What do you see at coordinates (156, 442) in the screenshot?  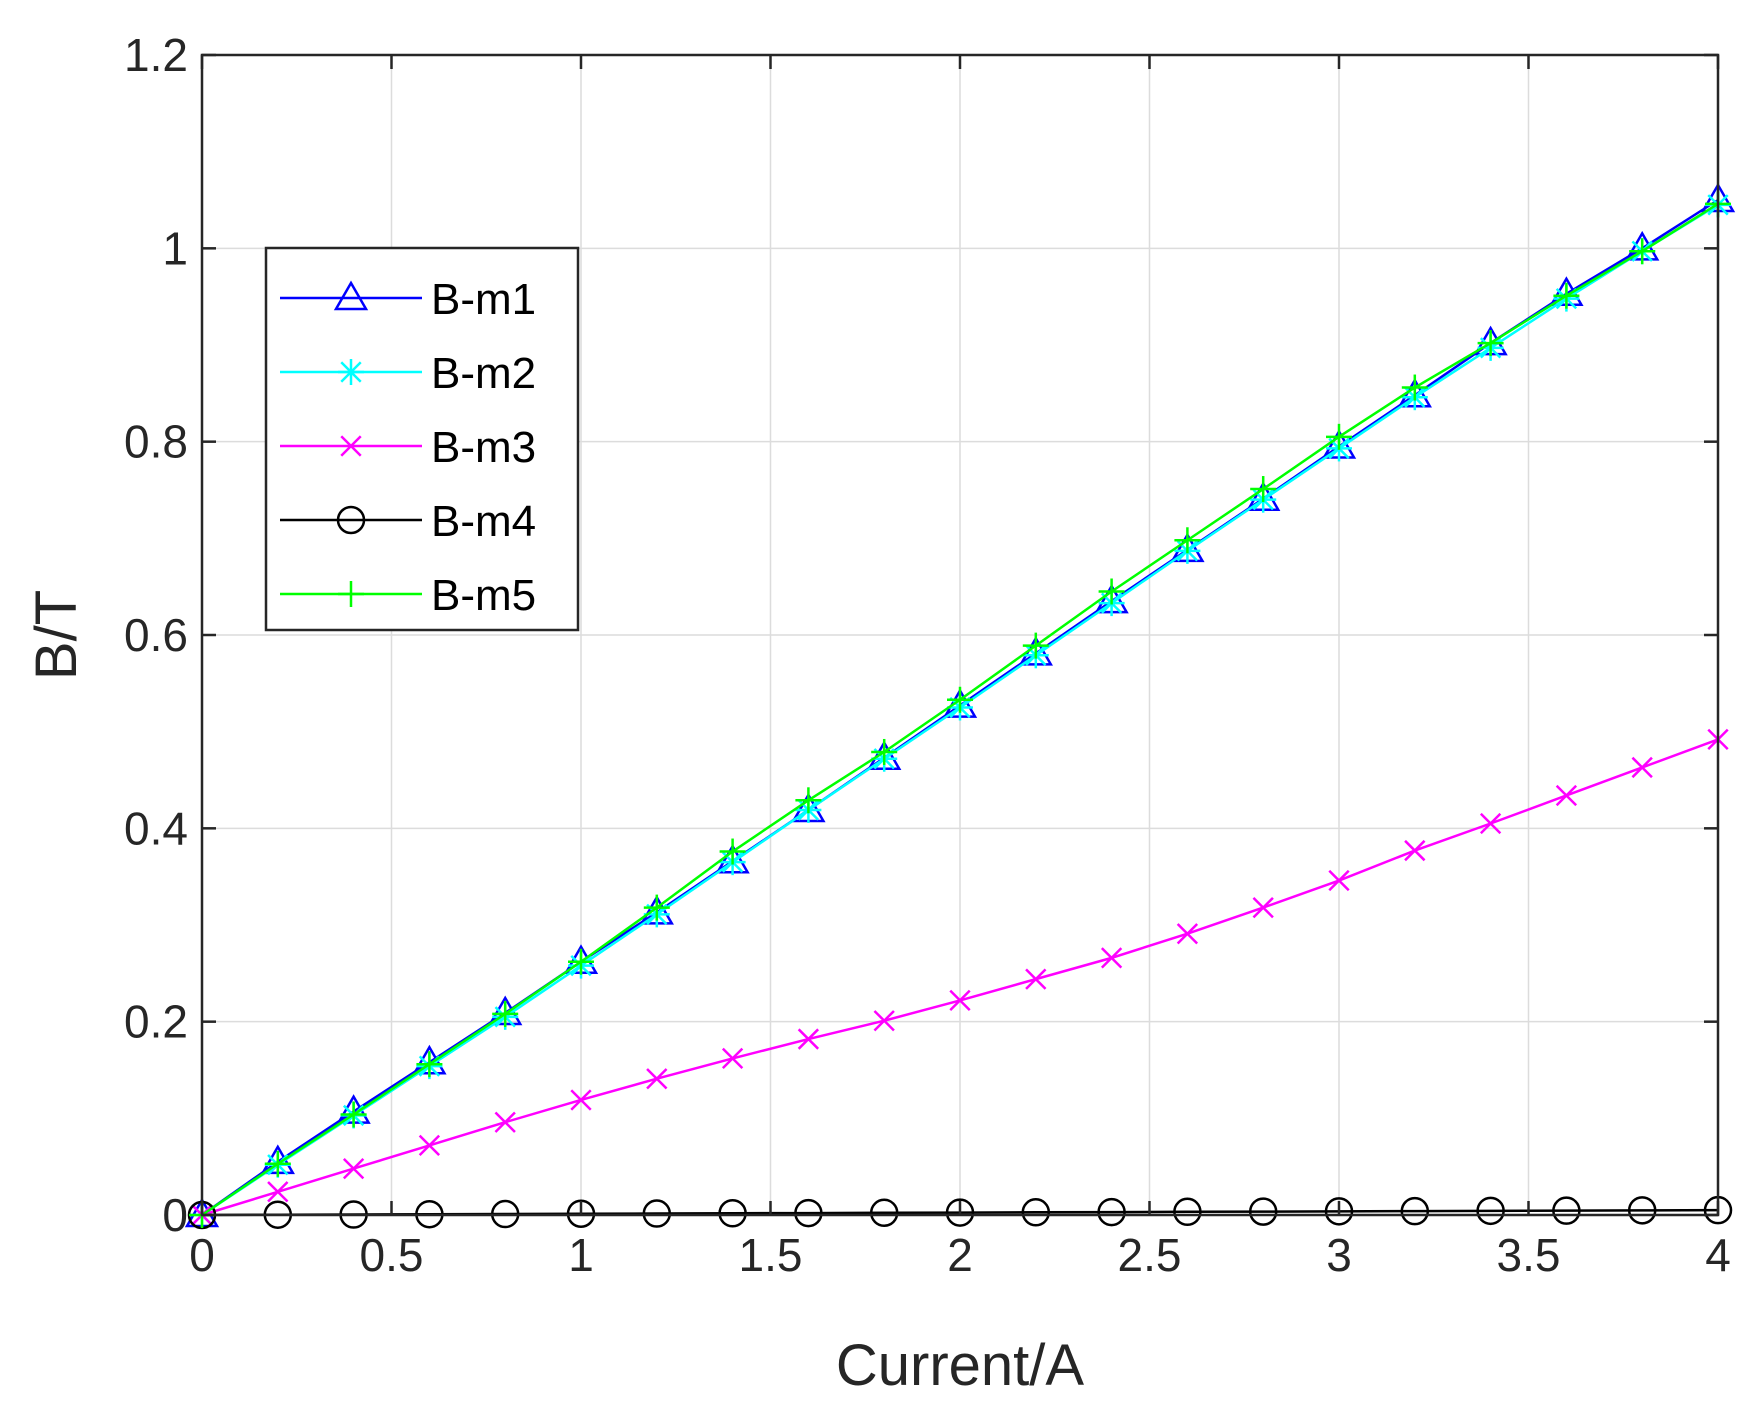 I see `y-tick-label: 0.8` at bounding box center [156, 442].